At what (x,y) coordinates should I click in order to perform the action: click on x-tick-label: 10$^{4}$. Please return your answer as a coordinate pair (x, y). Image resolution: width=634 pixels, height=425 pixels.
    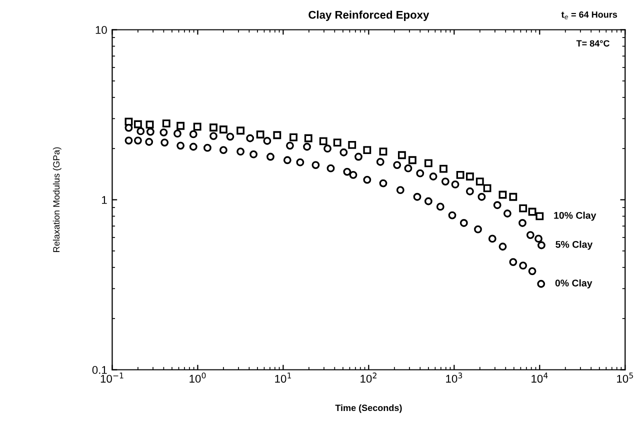
    Looking at the image, I should click on (540, 377).